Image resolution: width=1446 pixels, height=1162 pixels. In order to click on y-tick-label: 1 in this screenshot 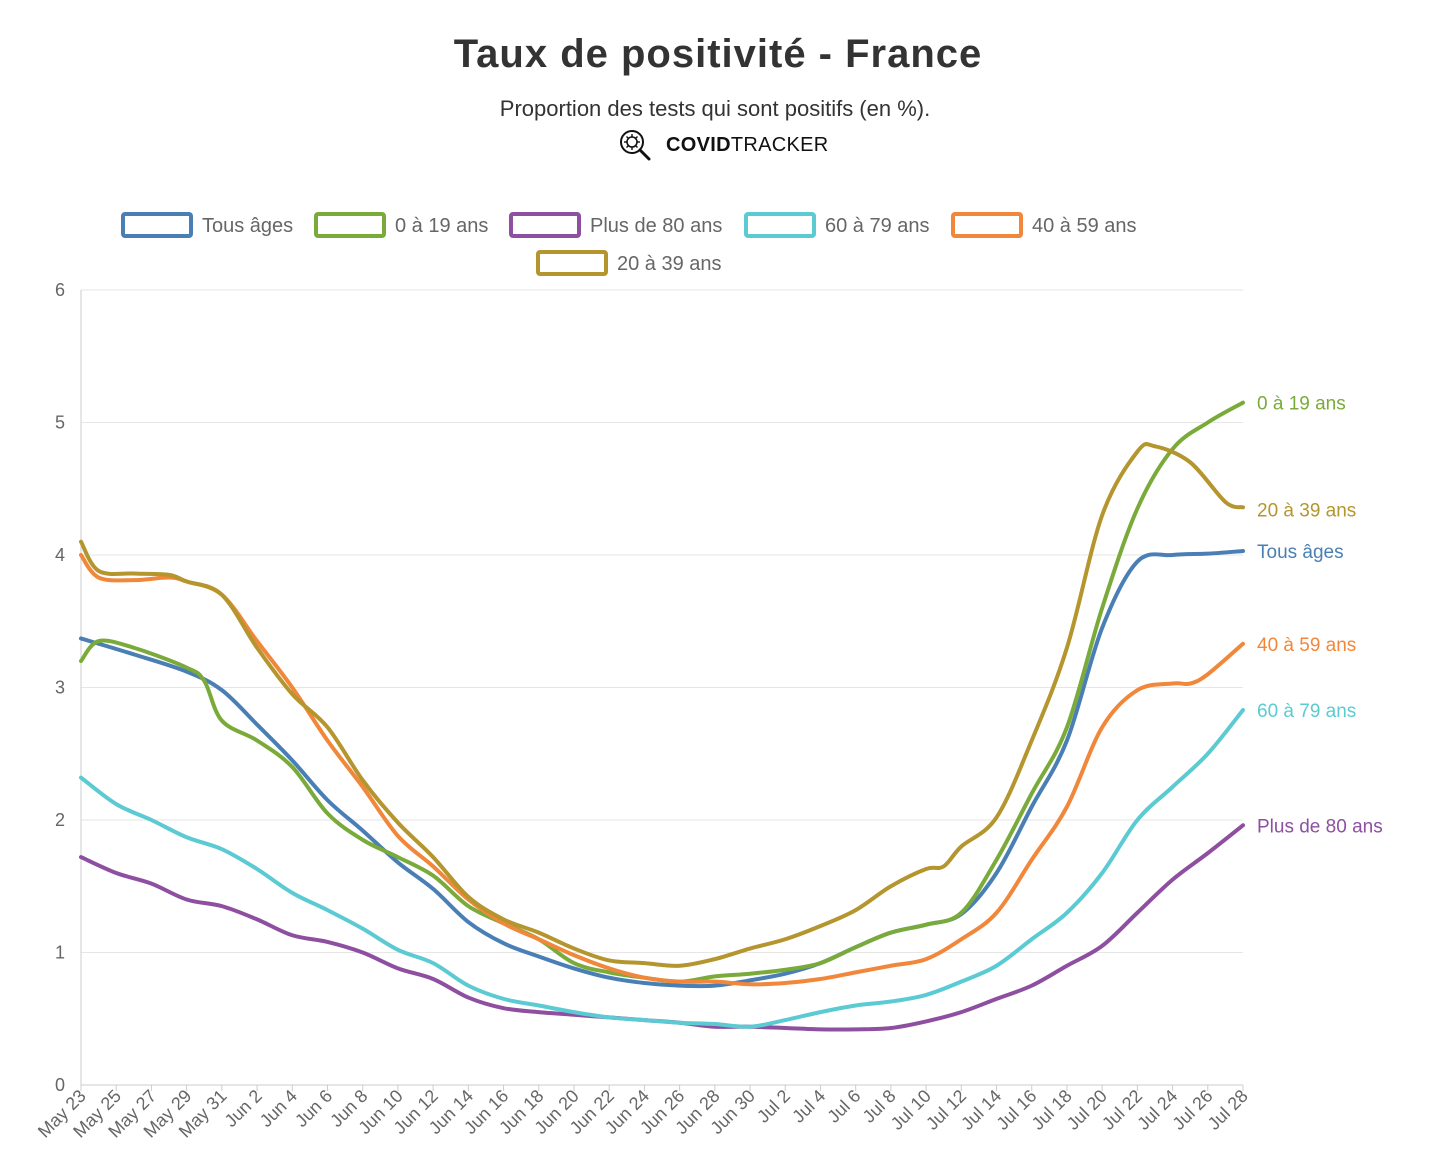, I will do `click(60, 953)`.